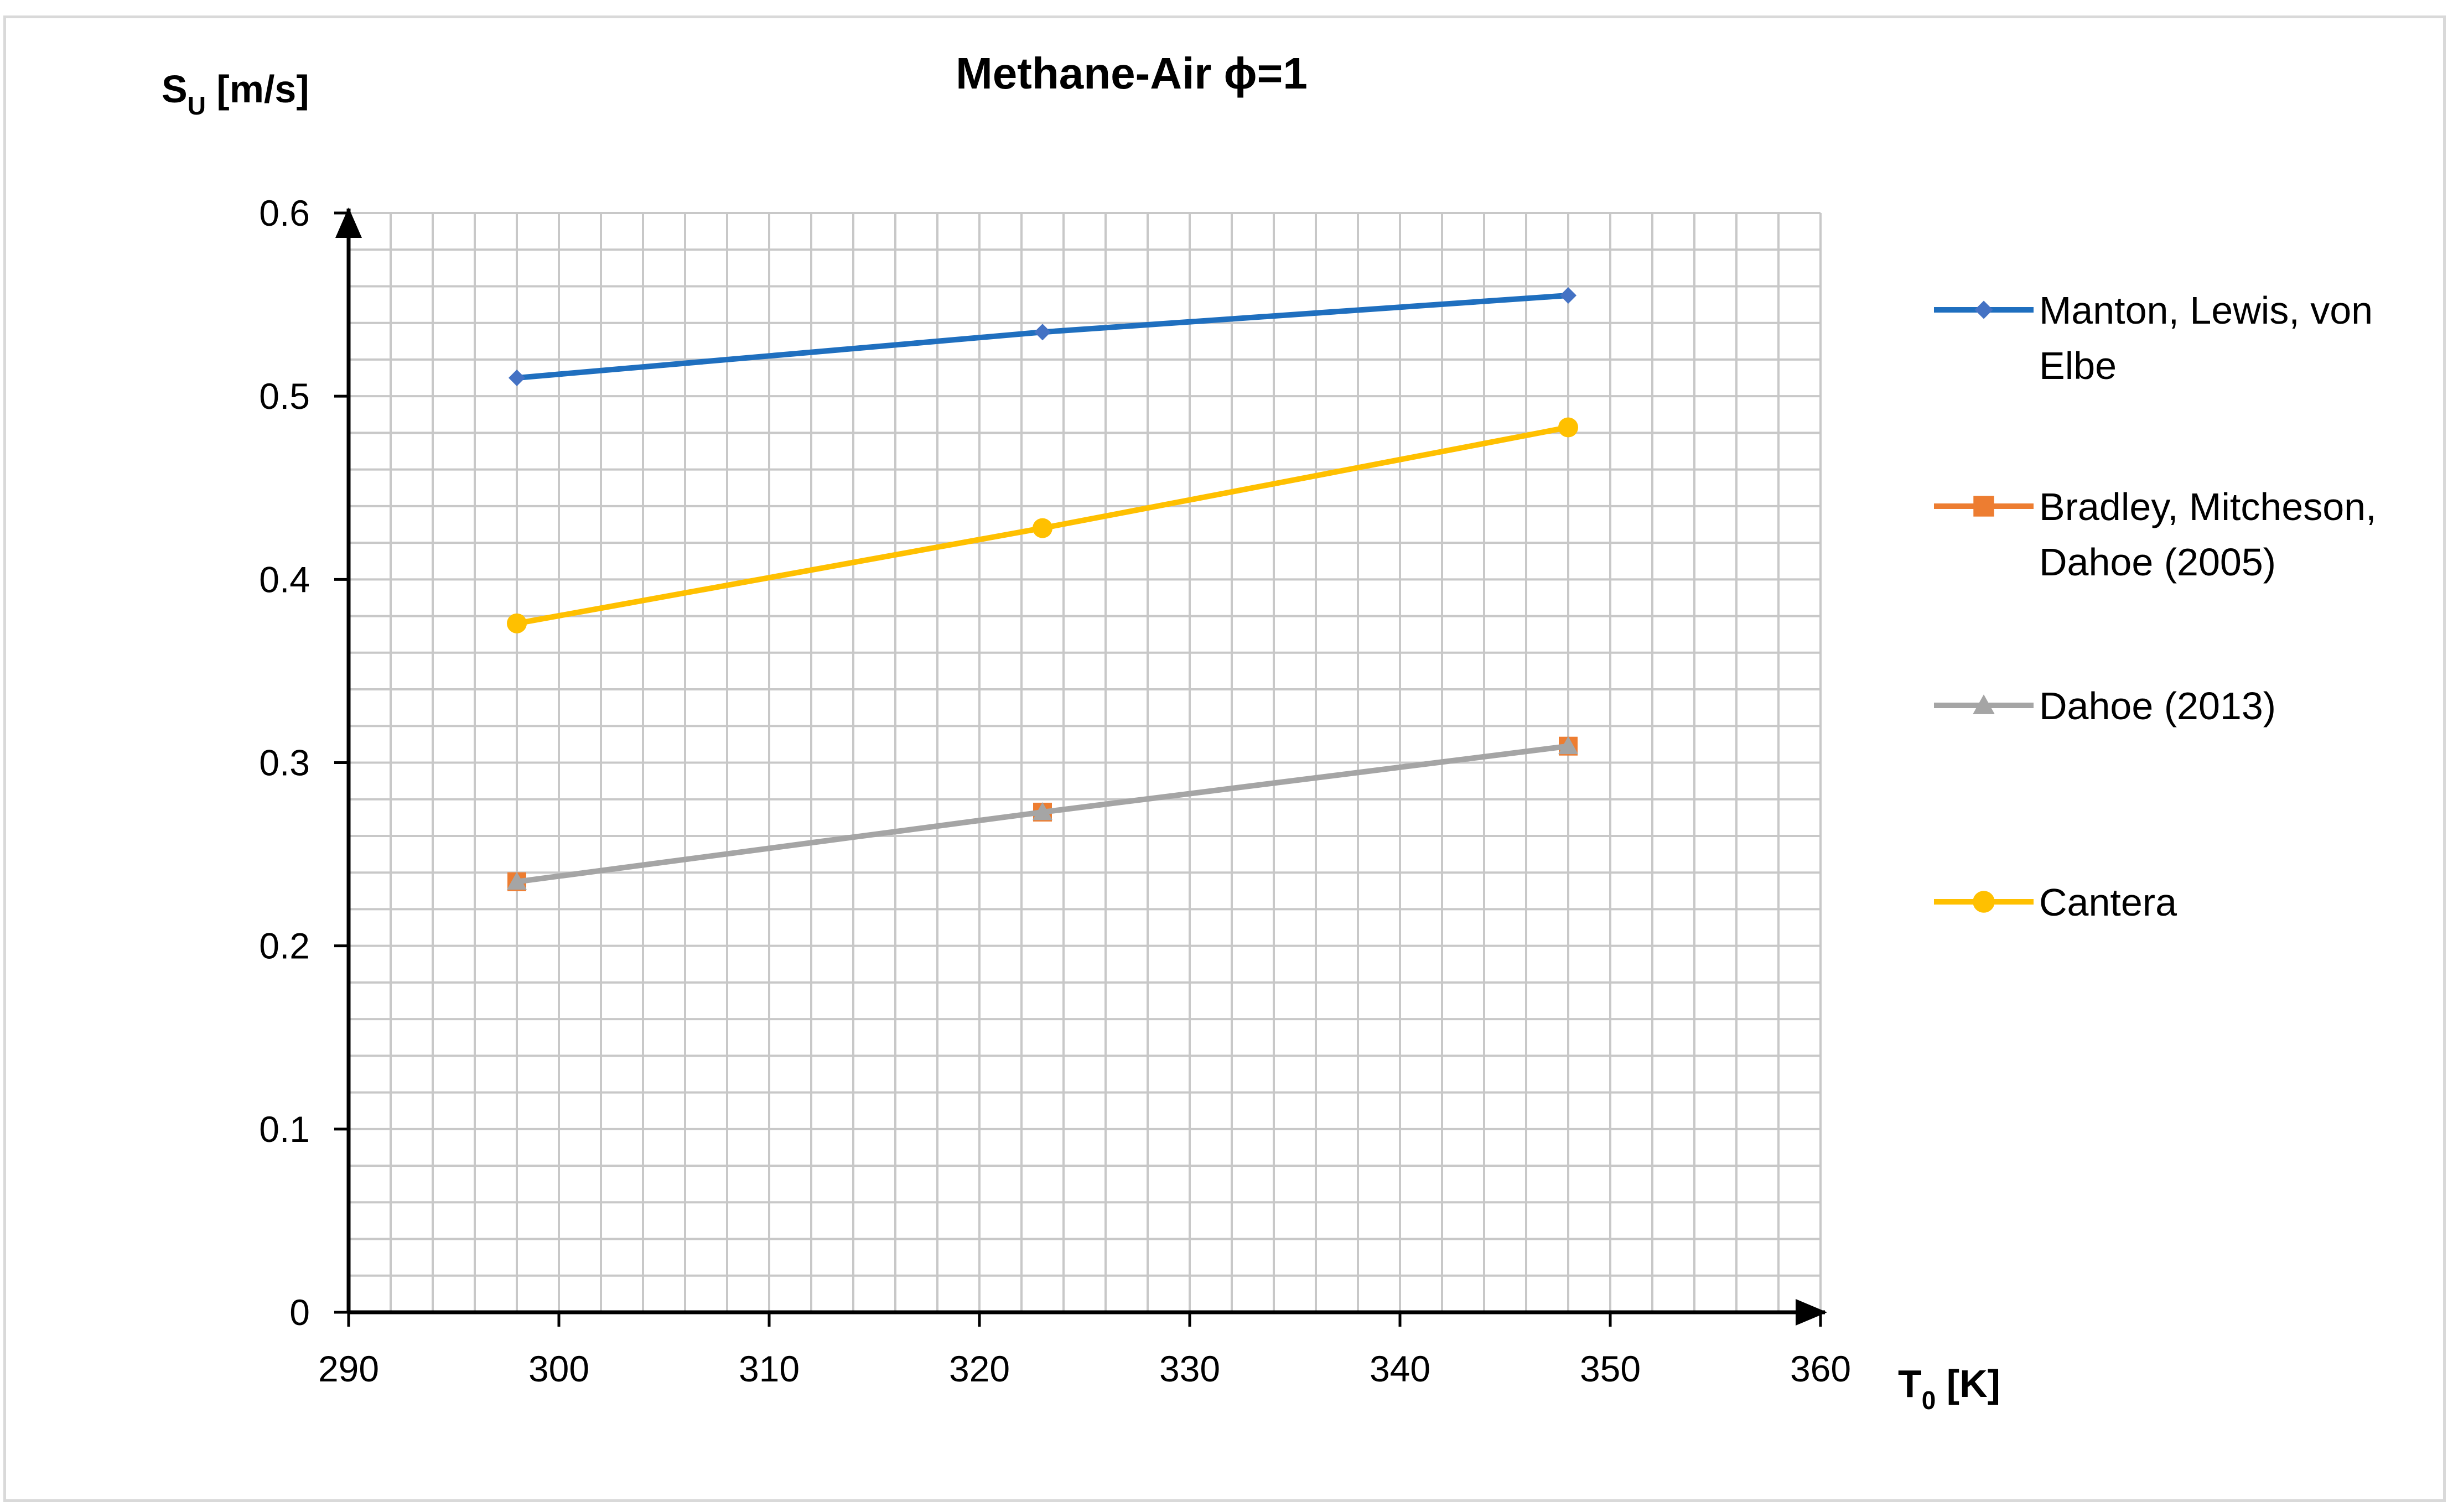  I want to click on legend-label: Manton, Lewis, von Elbe, so click(2206, 338).